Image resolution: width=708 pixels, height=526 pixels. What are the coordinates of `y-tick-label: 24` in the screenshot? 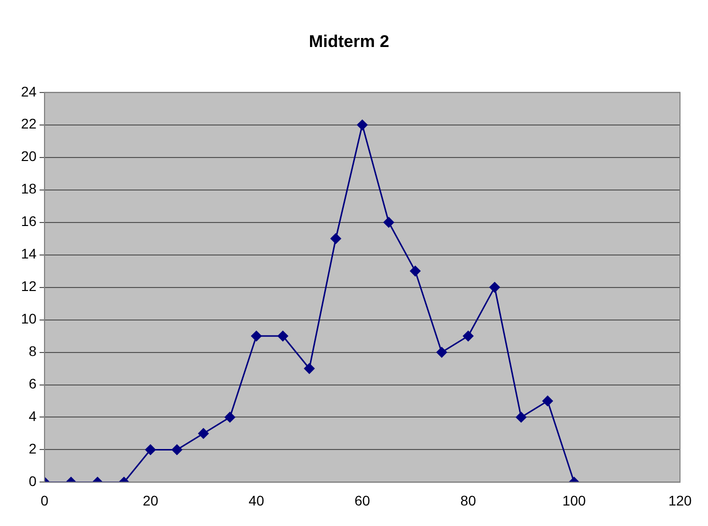 It's located at (28, 91).